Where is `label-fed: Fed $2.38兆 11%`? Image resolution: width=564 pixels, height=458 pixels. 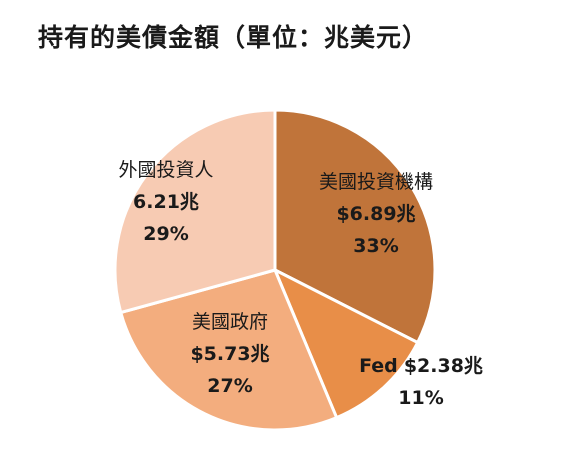 label-fed: Fed $2.38兆 11% is located at coordinates (421, 382).